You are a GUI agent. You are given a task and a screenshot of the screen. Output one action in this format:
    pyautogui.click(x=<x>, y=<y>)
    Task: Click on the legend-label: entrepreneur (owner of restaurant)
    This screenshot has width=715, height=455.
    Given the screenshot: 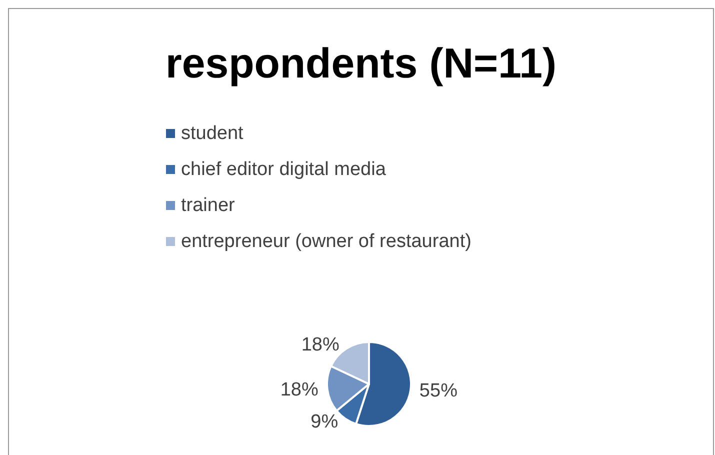 What is the action you would take?
    pyautogui.click(x=326, y=241)
    